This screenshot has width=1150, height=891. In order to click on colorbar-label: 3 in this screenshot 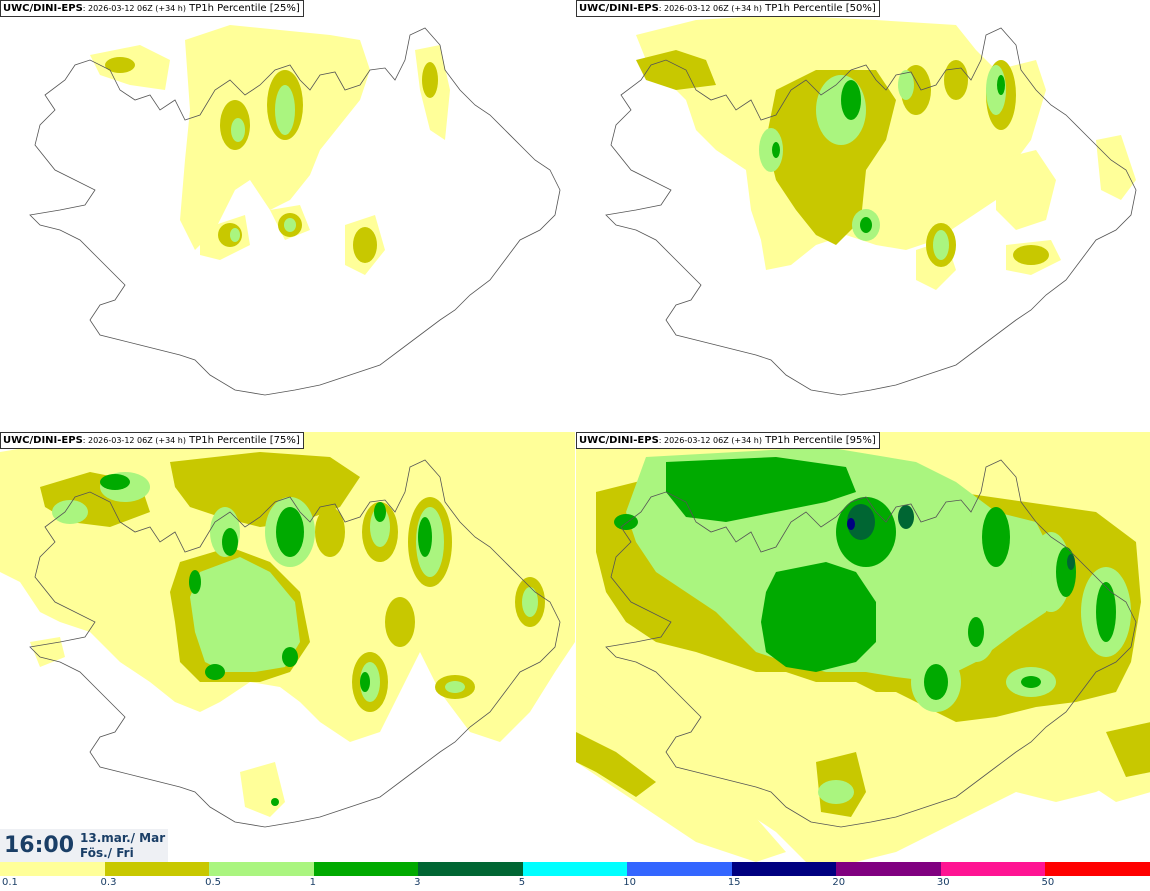, I will do `click(417, 882)`.